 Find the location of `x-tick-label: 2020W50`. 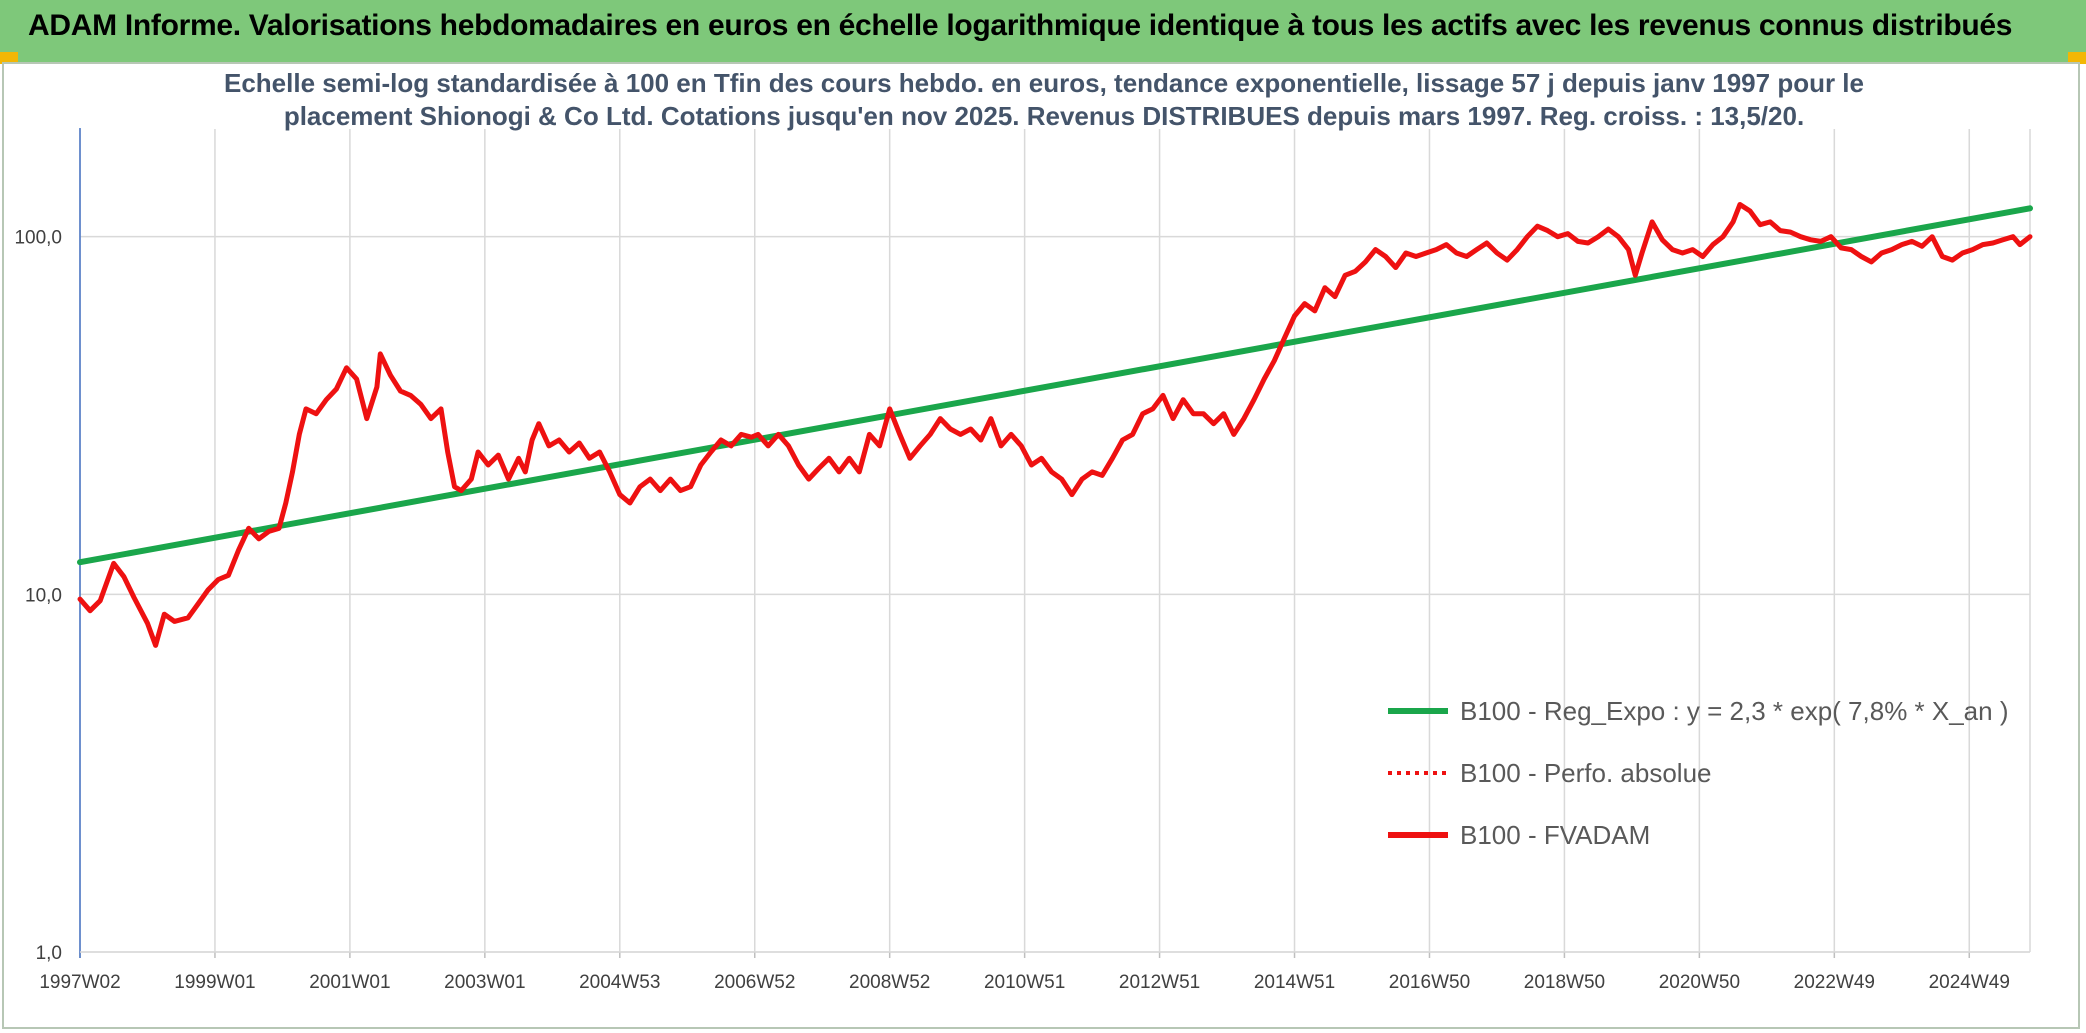

x-tick-label: 2020W50 is located at coordinates (1699, 982).